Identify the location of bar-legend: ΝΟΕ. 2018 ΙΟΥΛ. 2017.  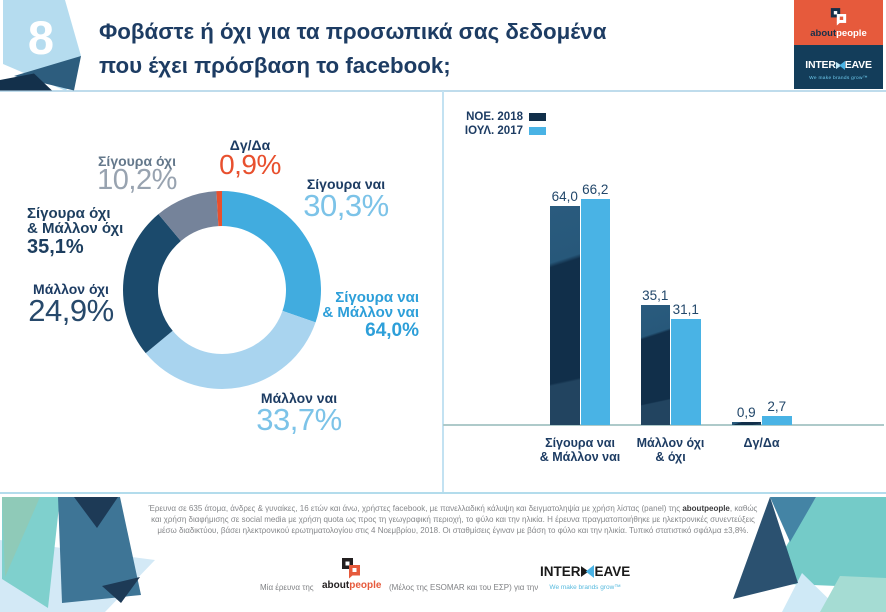
(500, 124).